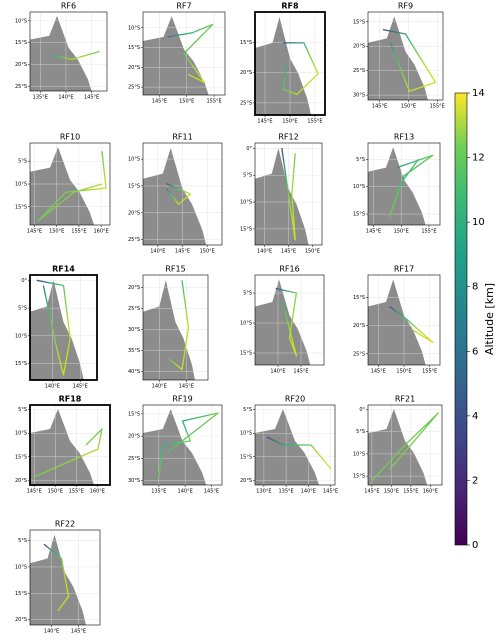  Describe the element at coordinates (475, 545) in the screenshot. I see `colorbar-tick-label: 0` at that location.